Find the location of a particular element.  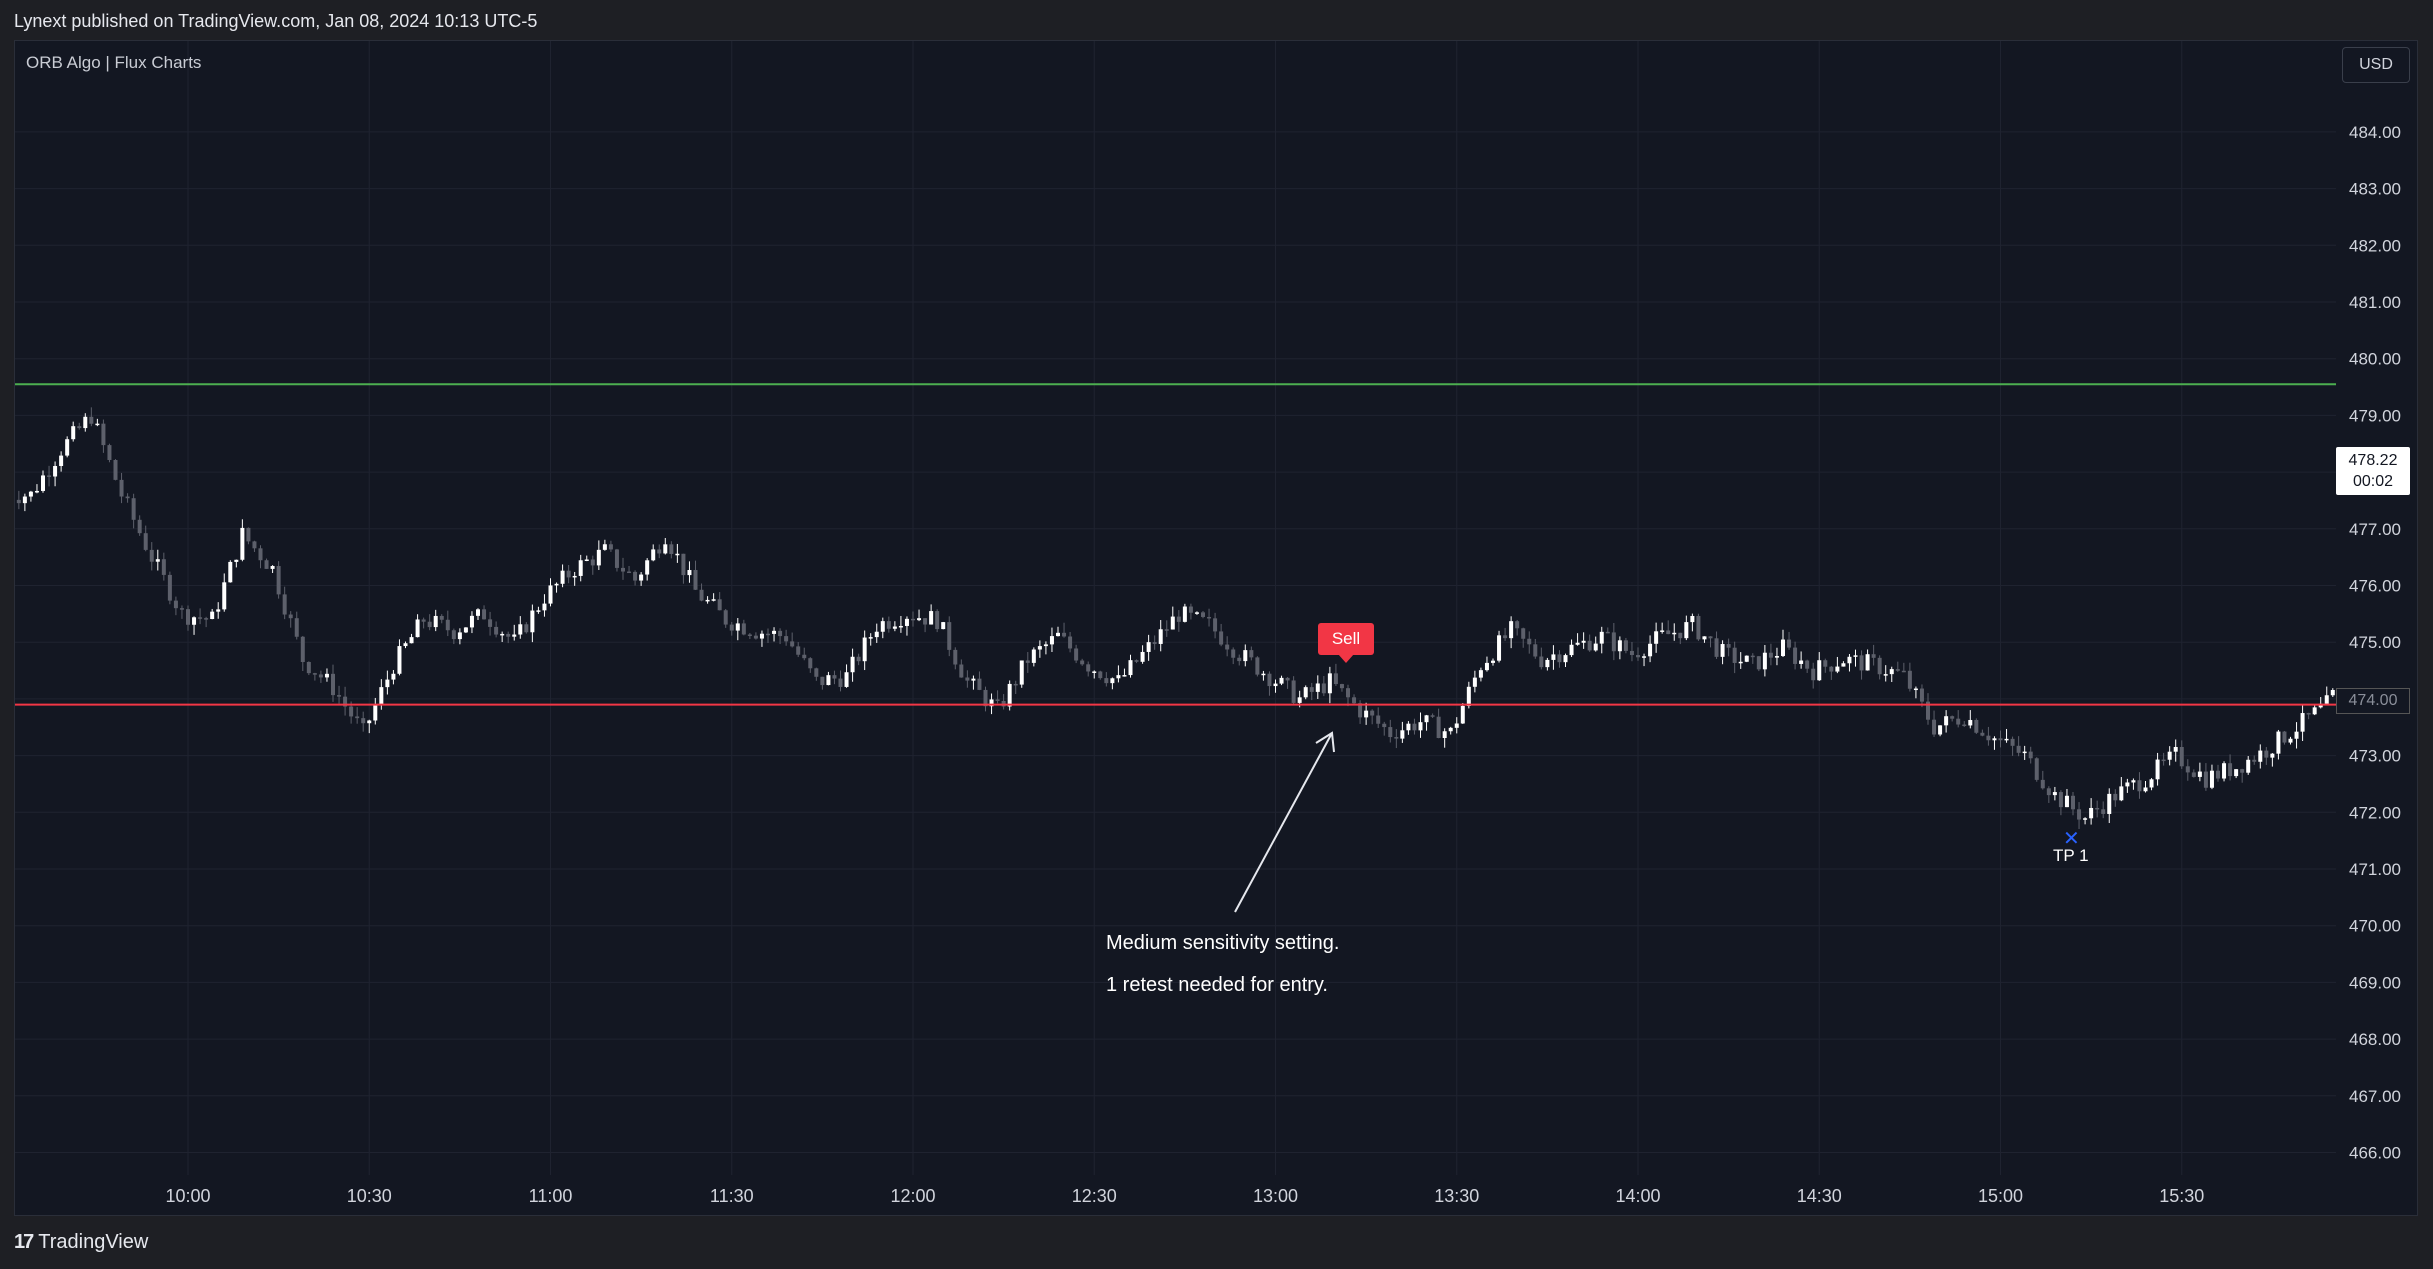

price-tick-label: 483.00 is located at coordinates (2375, 189).